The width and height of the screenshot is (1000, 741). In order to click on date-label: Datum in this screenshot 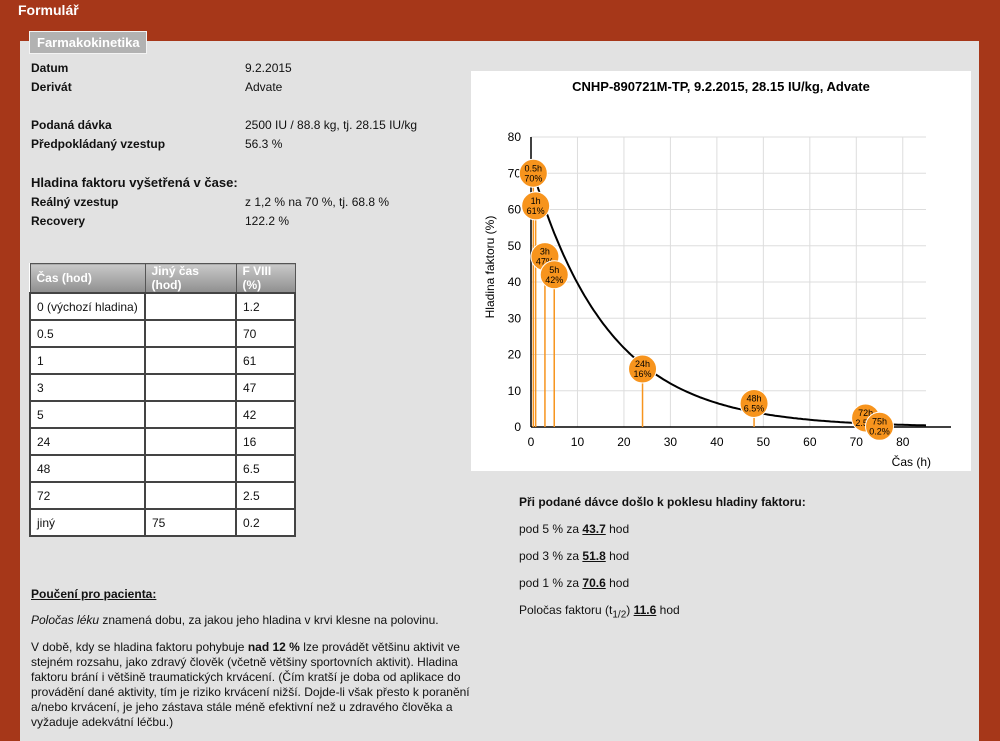, I will do `click(50, 68)`.